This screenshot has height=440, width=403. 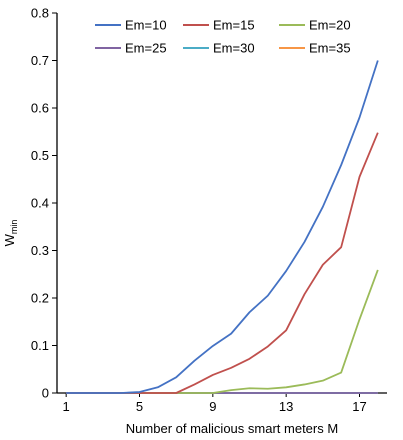 I want to click on legend-label-em-10: Em=10, so click(x=146, y=25).